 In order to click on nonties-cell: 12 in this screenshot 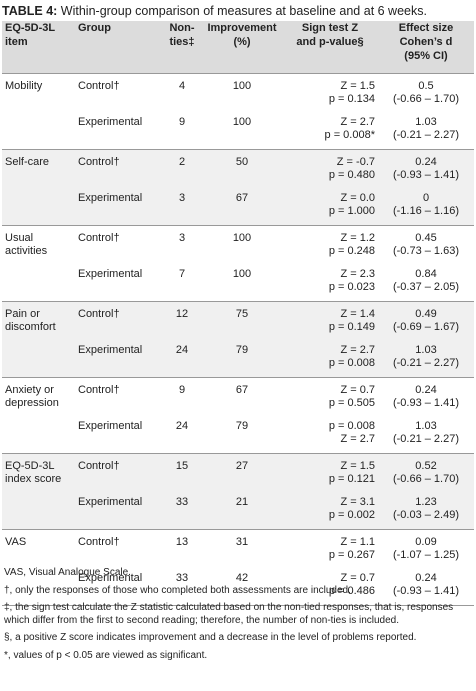, I will do `click(182, 313)`.